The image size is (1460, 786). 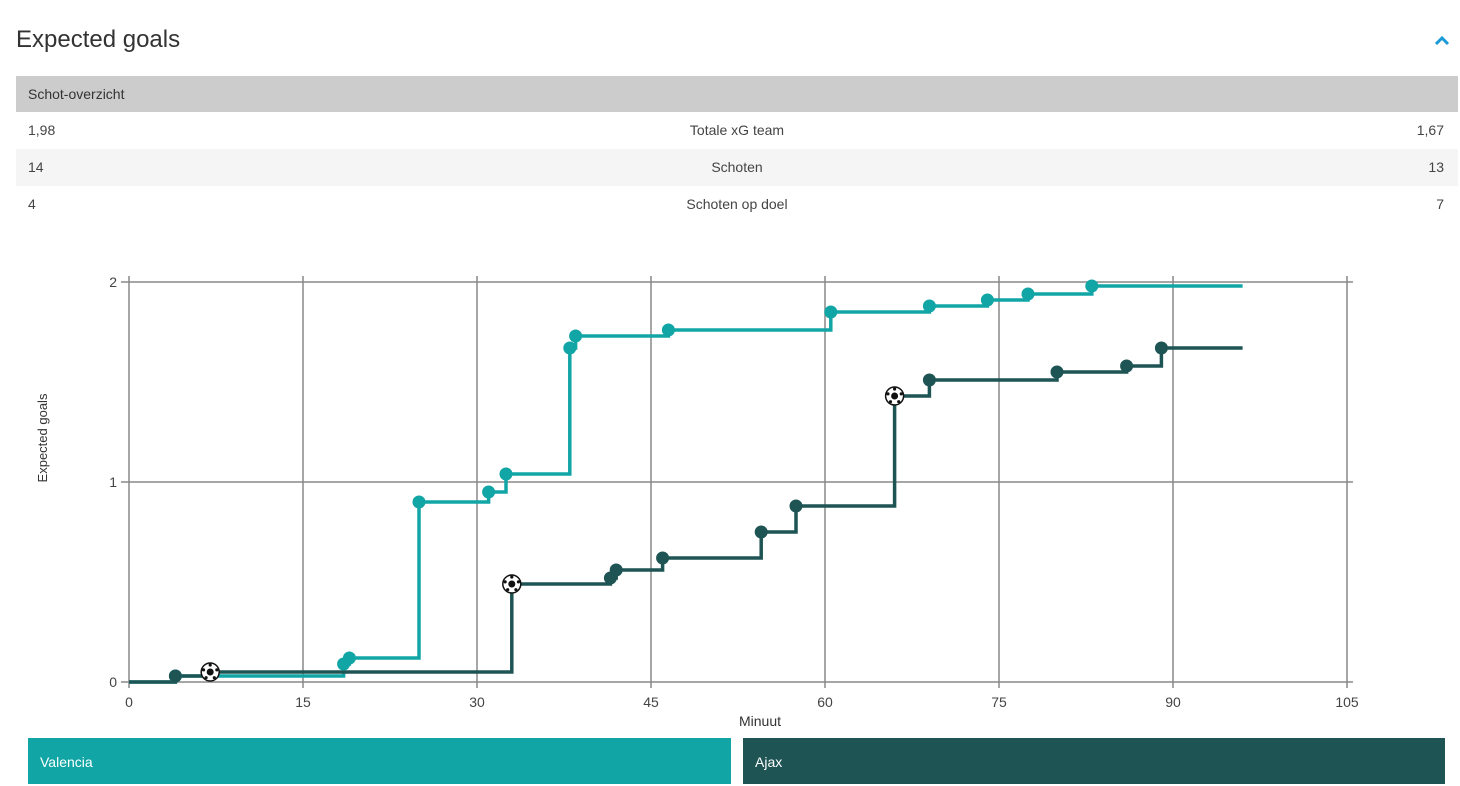 What do you see at coordinates (379, 761) in the screenshot?
I see `legend-valencia: Valencia` at bounding box center [379, 761].